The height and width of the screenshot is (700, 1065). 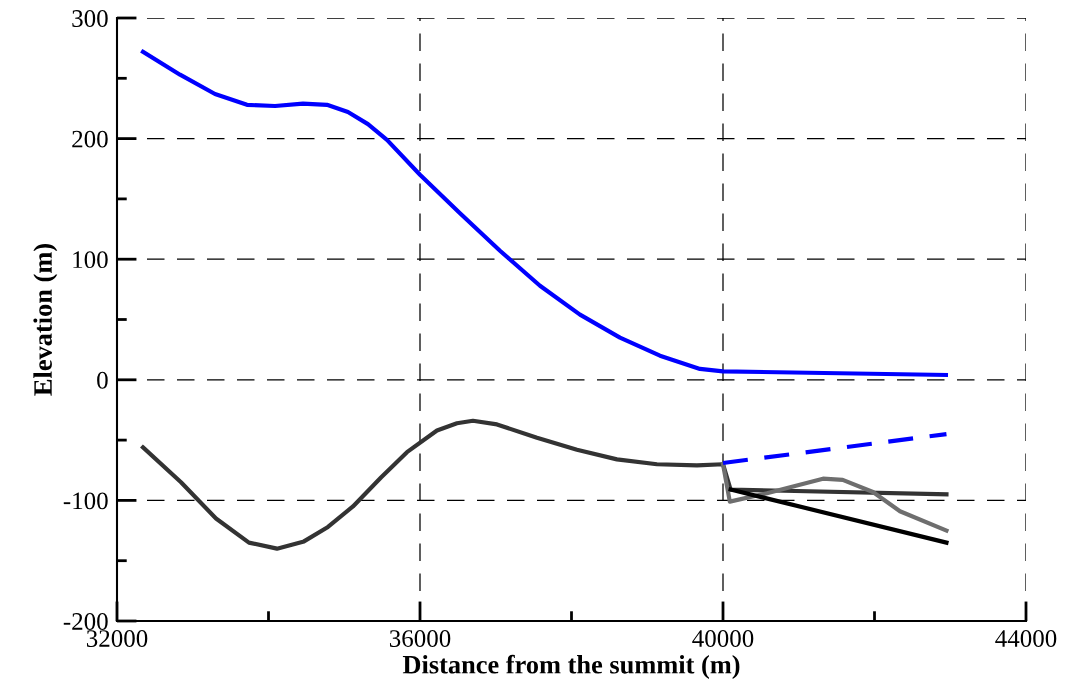 I want to click on y-tick-label: 200, so click(x=90, y=139).